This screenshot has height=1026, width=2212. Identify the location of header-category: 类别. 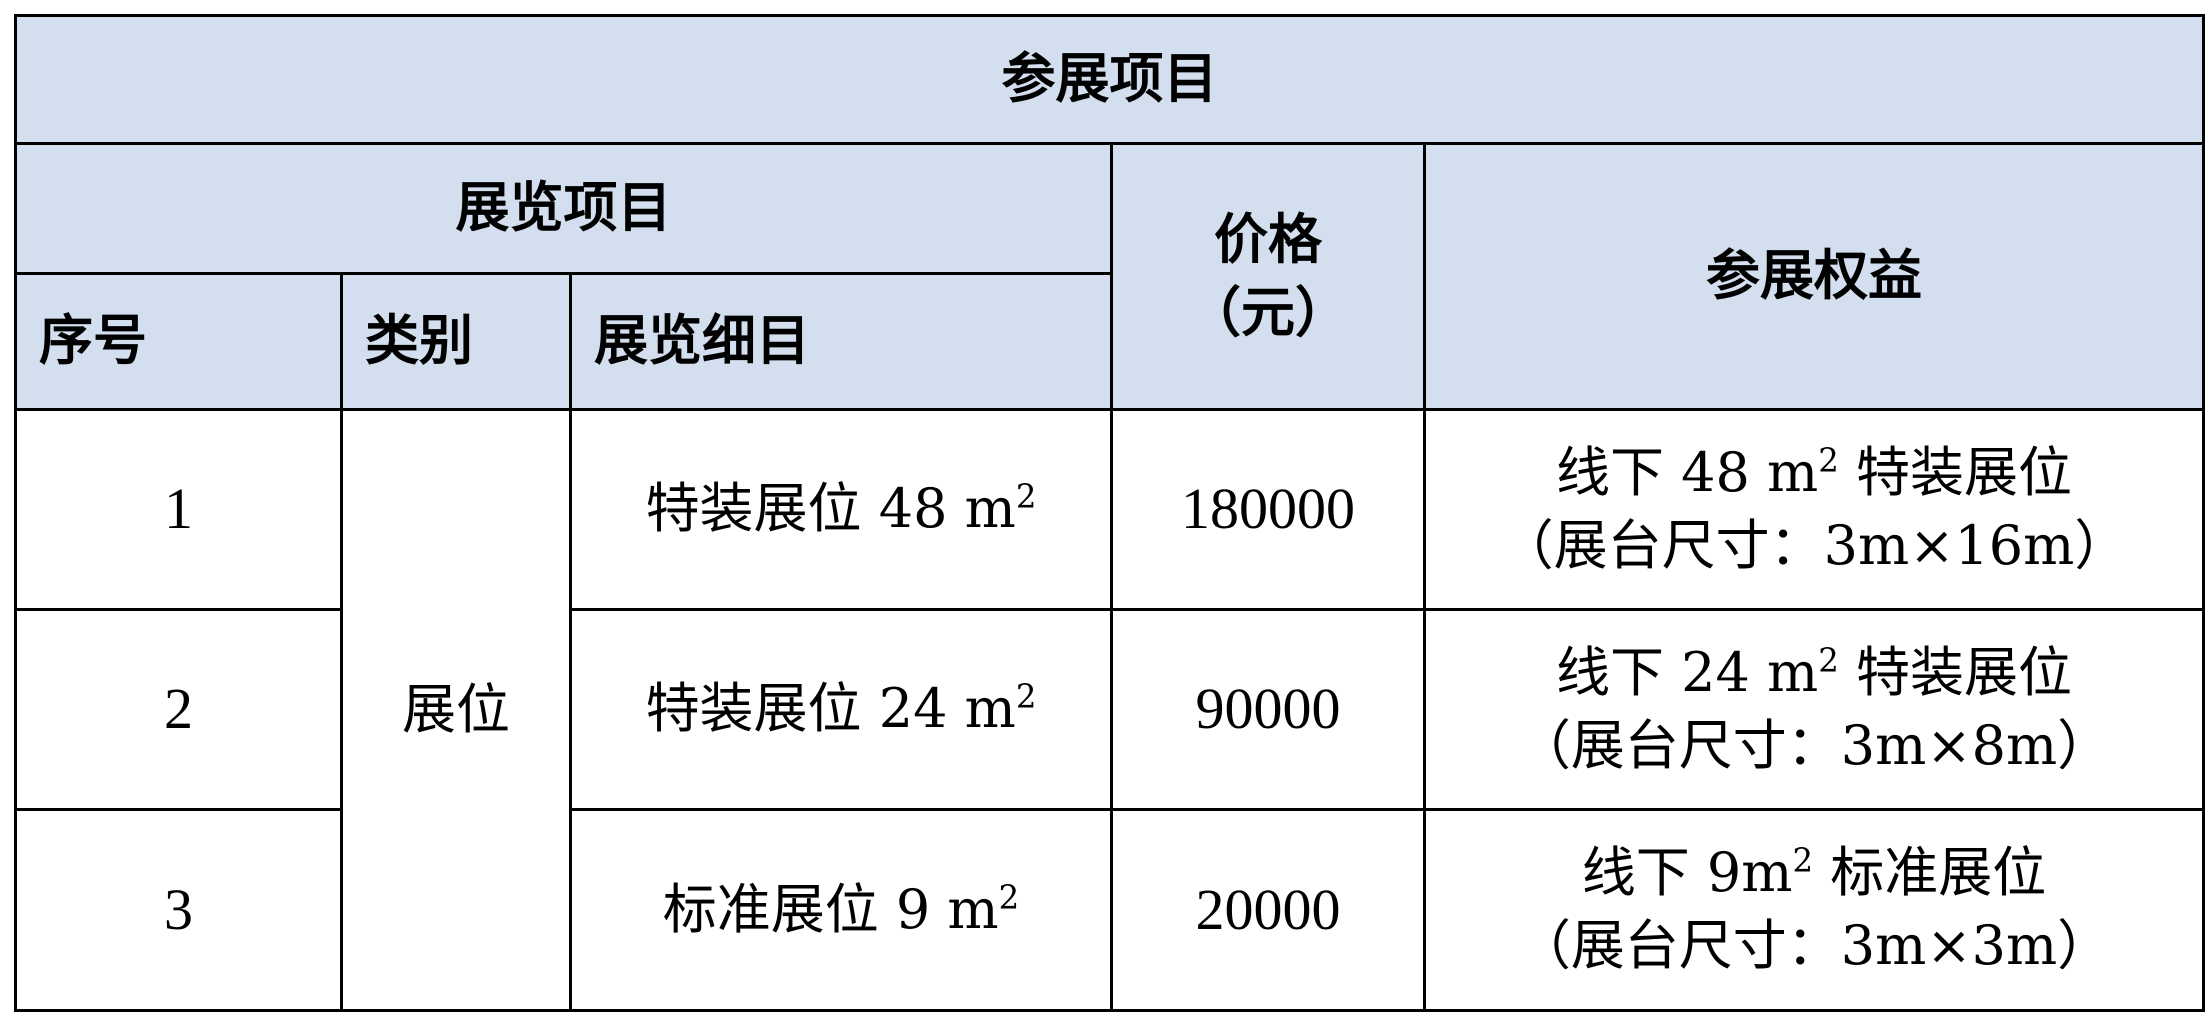
(456, 341).